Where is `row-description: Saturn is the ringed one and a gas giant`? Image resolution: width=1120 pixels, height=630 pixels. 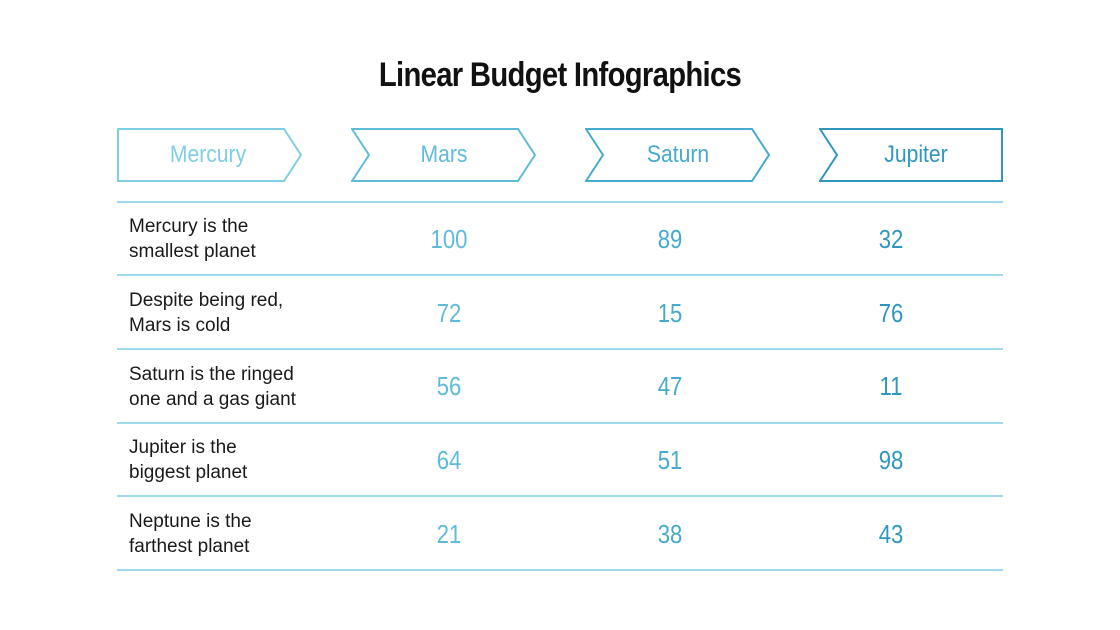
row-description: Saturn is the ringed one and a gas giant is located at coordinates (239, 387).